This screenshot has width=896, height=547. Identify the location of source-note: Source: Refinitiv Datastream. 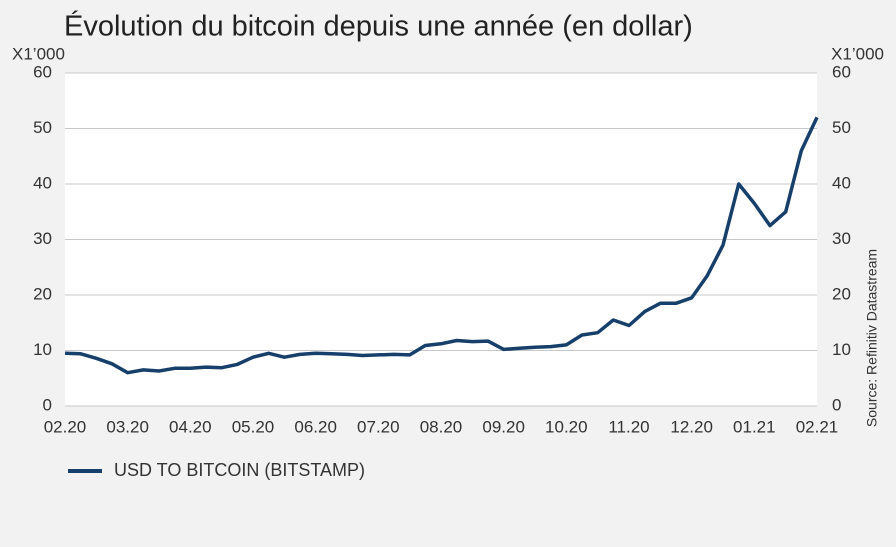
(872, 338).